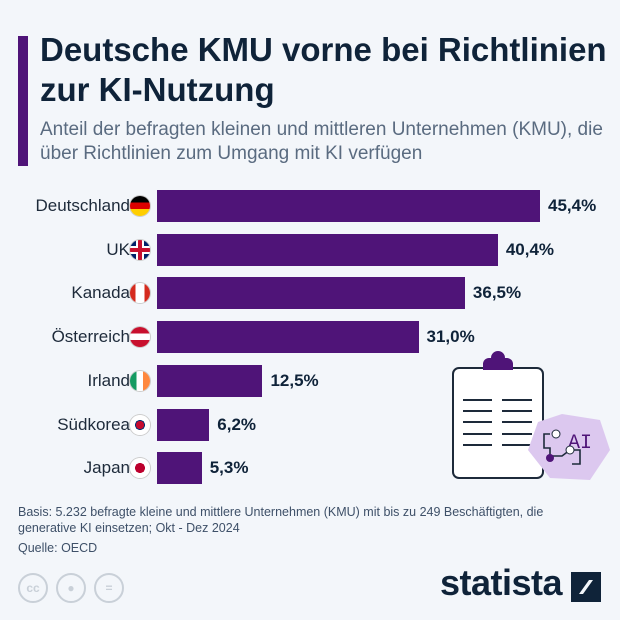 Image resolution: width=620 pixels, height=620 pixels. I want to click on value-label: 31,0%, so click(450, 337).